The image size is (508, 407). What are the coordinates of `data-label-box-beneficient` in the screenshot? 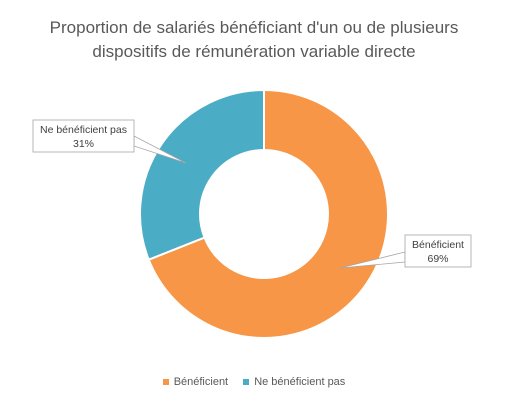 It's located at (438, 251).